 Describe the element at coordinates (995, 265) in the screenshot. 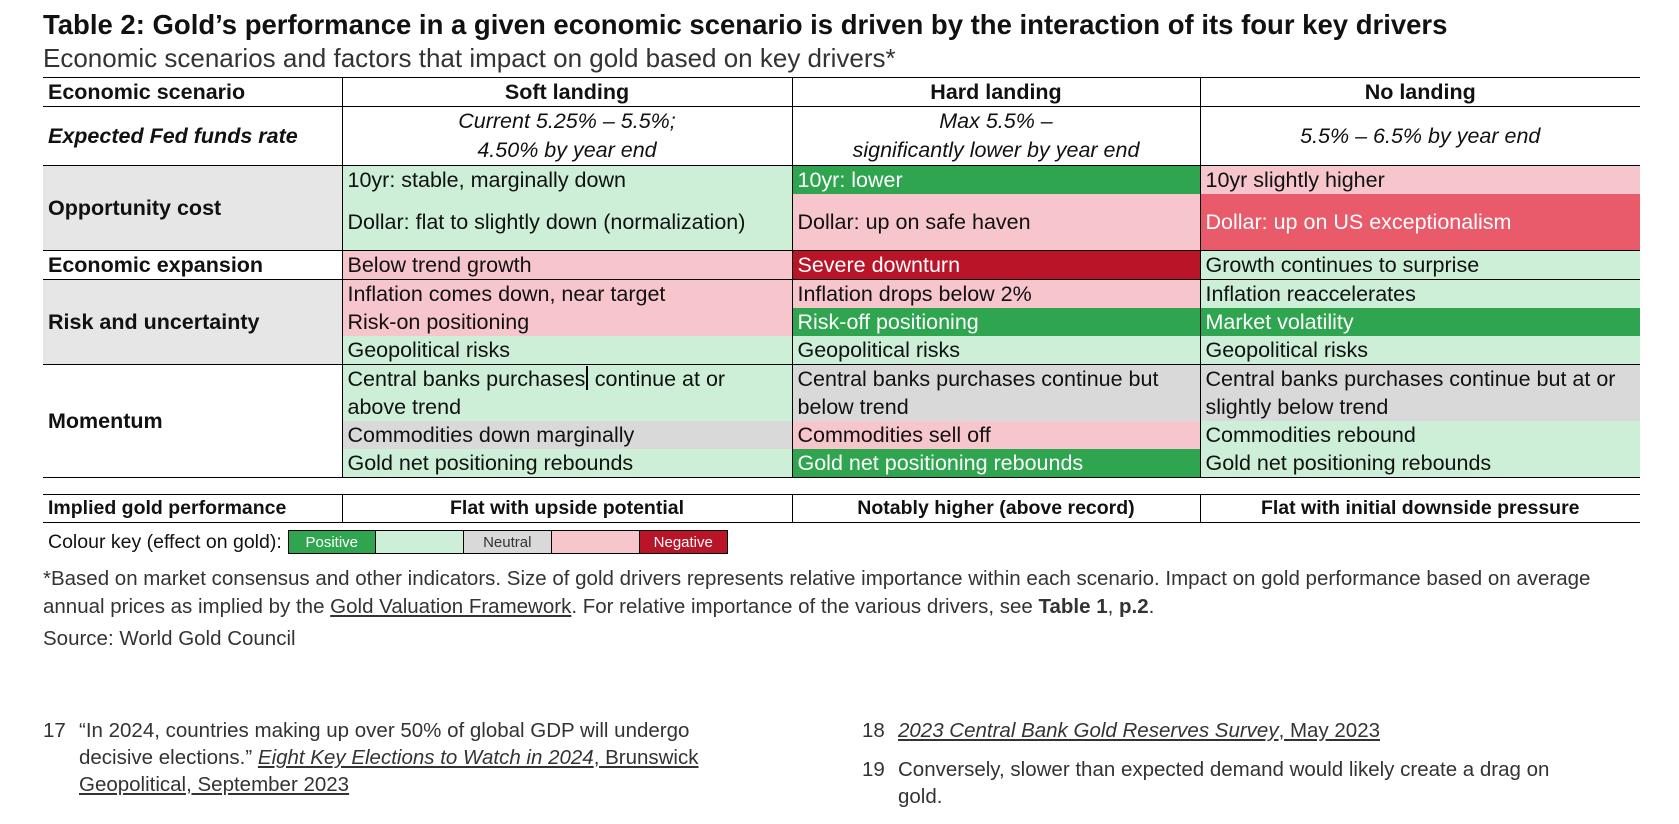

I see `expansion-hard: Severe downturn` at that location.